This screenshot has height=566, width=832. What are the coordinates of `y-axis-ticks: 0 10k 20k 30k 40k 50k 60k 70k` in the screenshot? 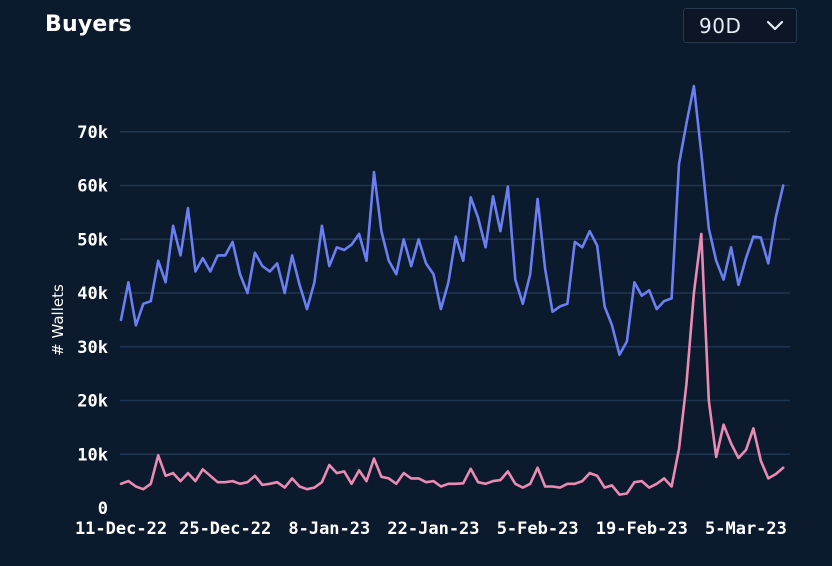 It's located at (92, 321).